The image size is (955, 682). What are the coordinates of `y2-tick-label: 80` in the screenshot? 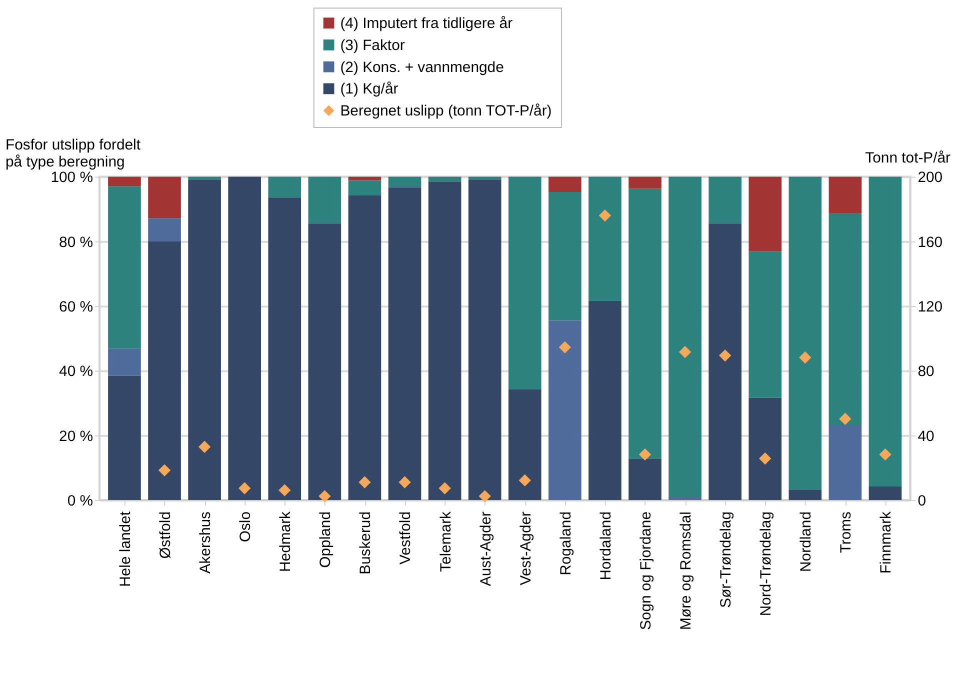 It's located at (926, 371).